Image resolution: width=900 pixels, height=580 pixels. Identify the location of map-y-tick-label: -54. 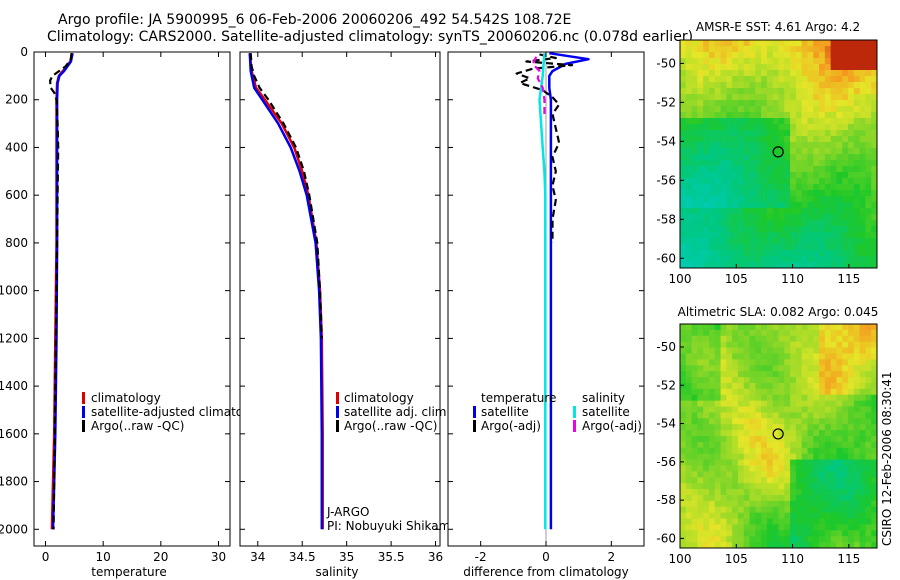
(666, 141).